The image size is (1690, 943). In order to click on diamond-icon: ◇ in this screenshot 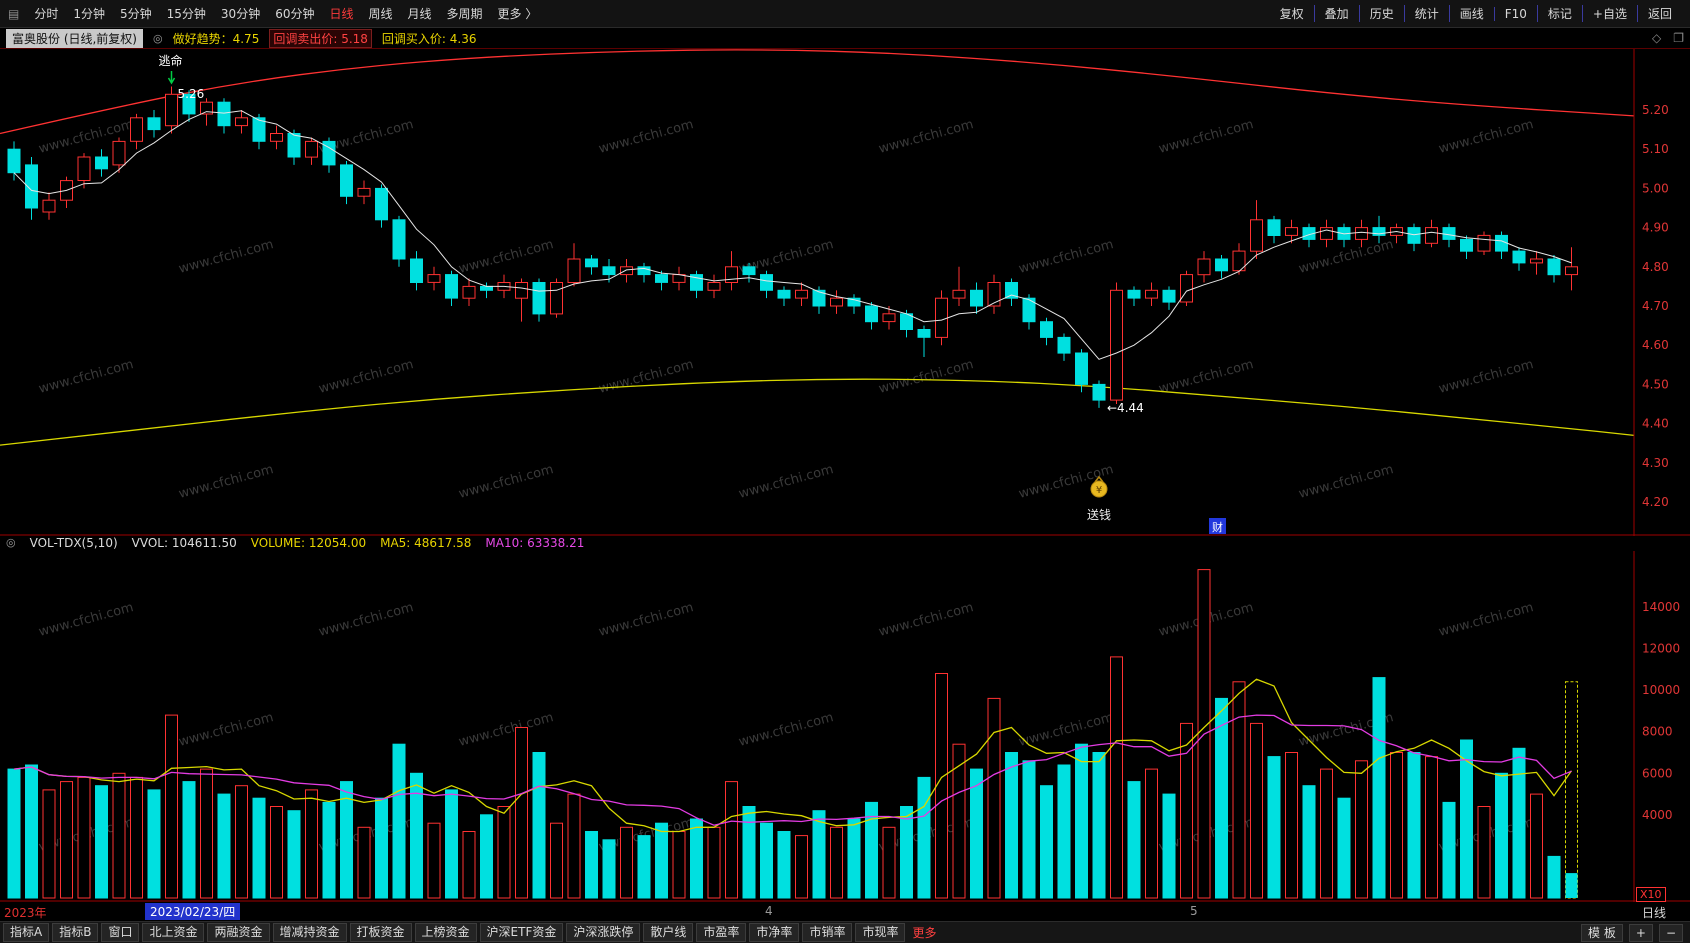, I will do `click(1657, 38)`.